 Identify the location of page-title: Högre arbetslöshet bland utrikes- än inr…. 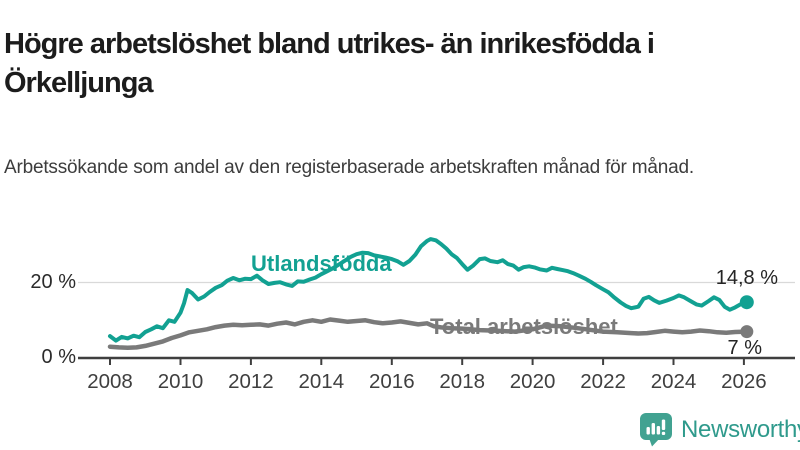
(329, 63).